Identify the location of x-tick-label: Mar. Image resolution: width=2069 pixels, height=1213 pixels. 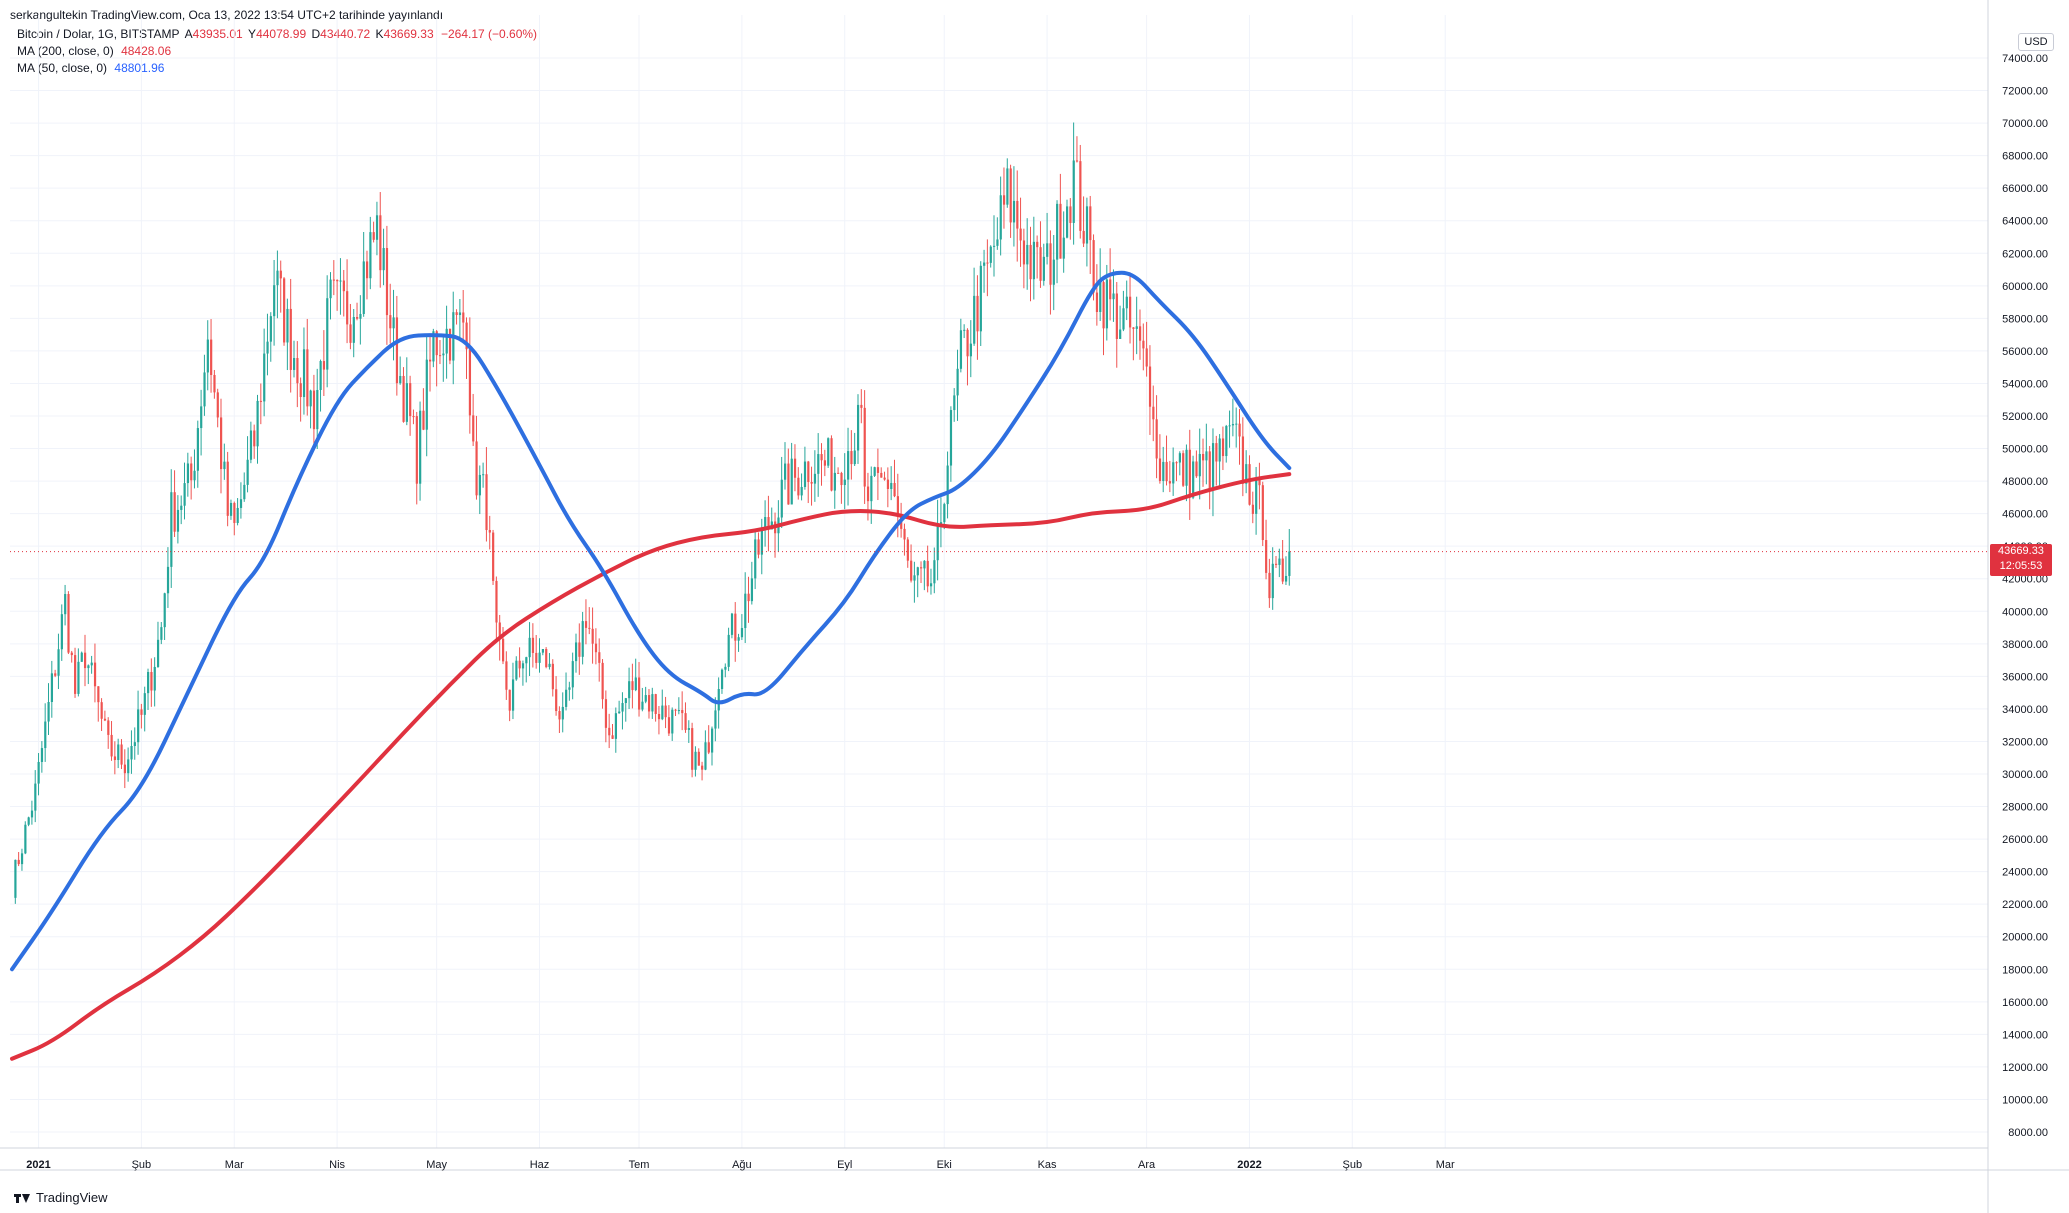
(1445, 1165).